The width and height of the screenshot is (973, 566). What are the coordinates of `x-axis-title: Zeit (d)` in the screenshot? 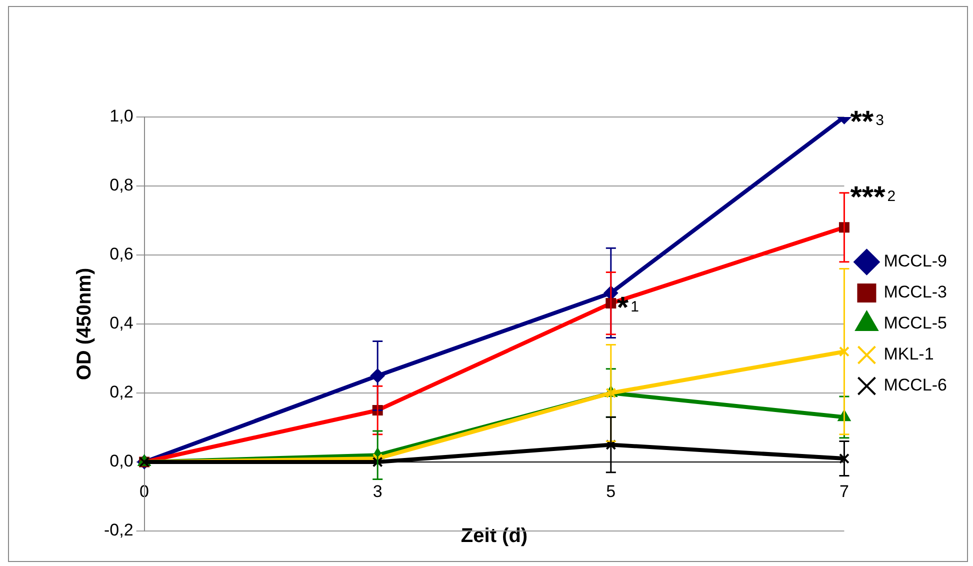 It's located at (494, 535).